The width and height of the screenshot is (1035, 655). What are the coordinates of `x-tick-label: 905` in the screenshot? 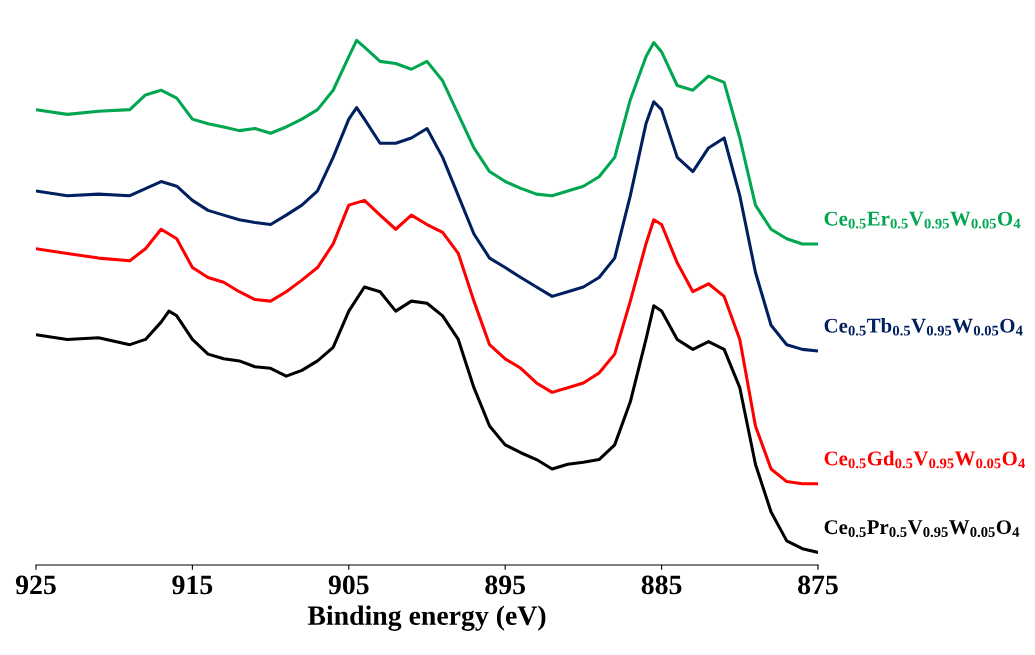 It's located at (348, 585).